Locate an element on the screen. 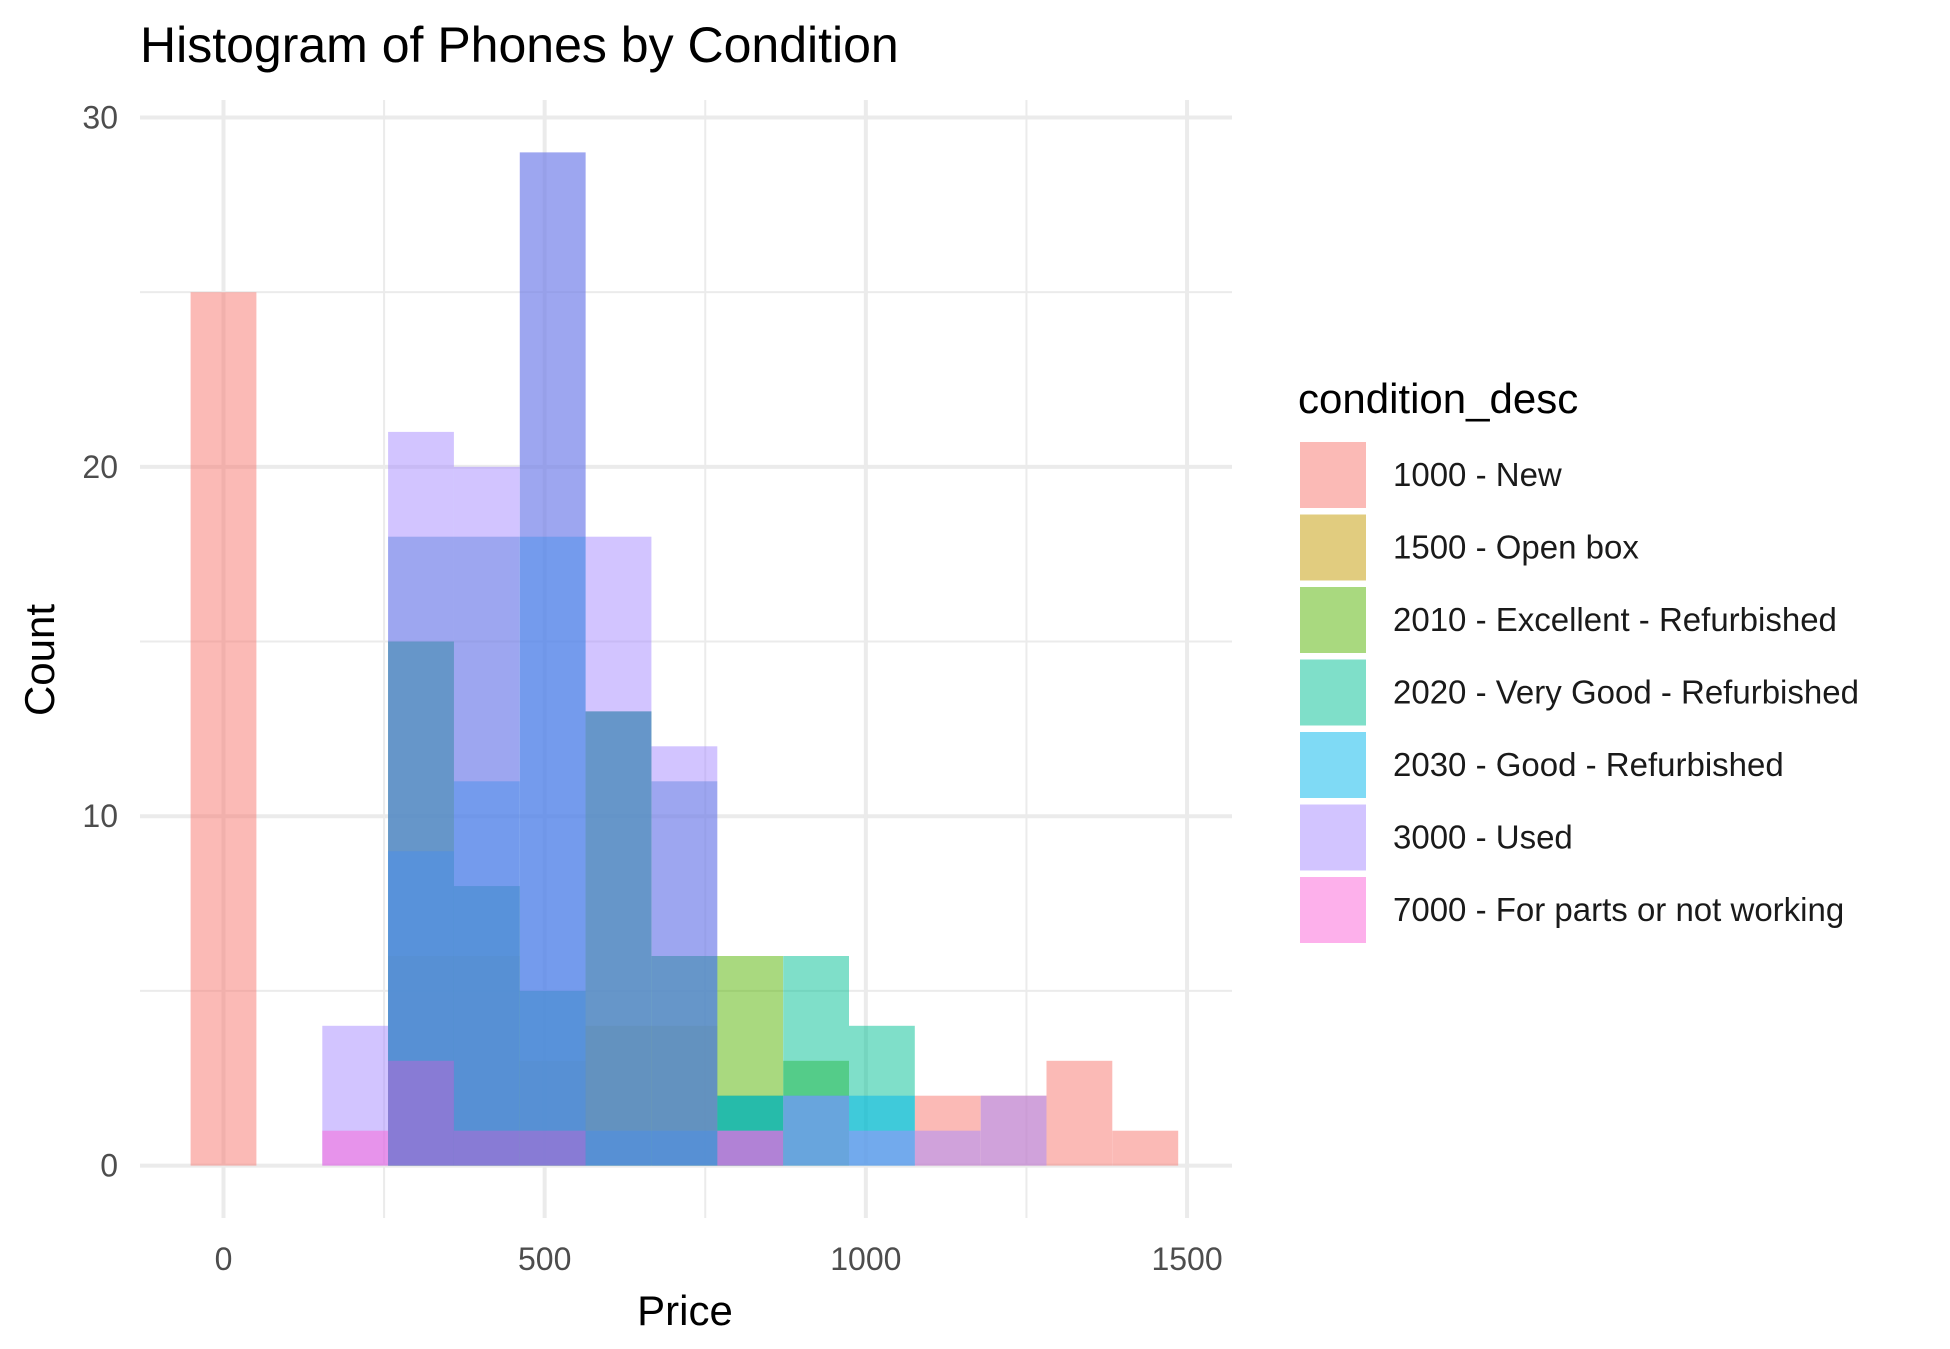 Image resolution: width=1950 pixels, height=1349 pixels. legend-label: 1500 - Open box is located at coordinates (1516, 547).